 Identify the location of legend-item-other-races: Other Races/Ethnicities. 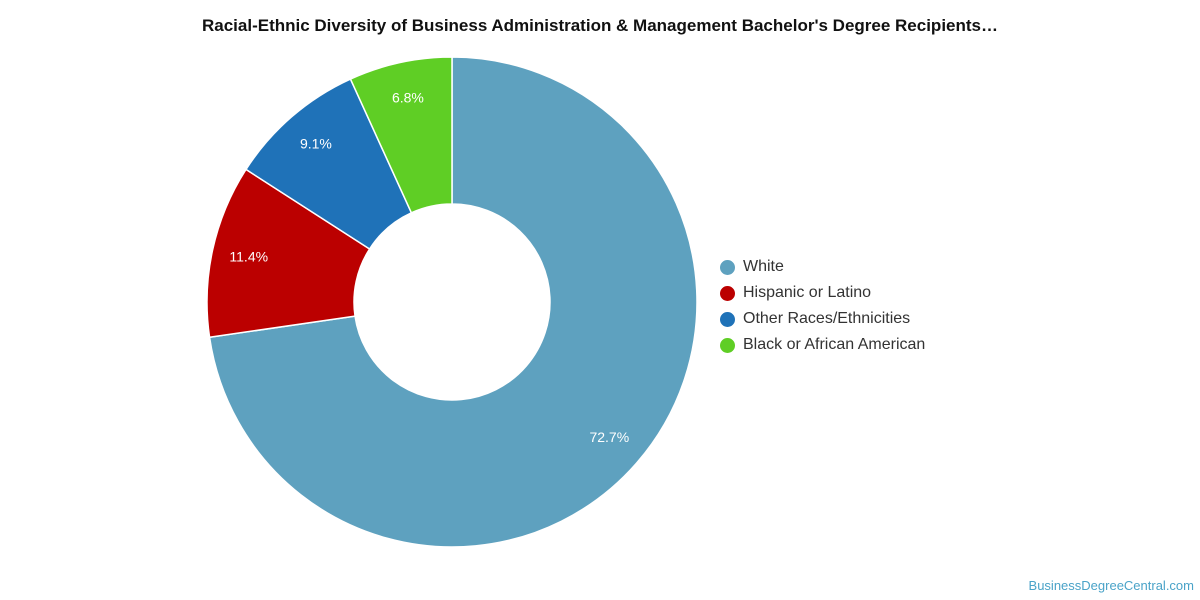
(822, 319).